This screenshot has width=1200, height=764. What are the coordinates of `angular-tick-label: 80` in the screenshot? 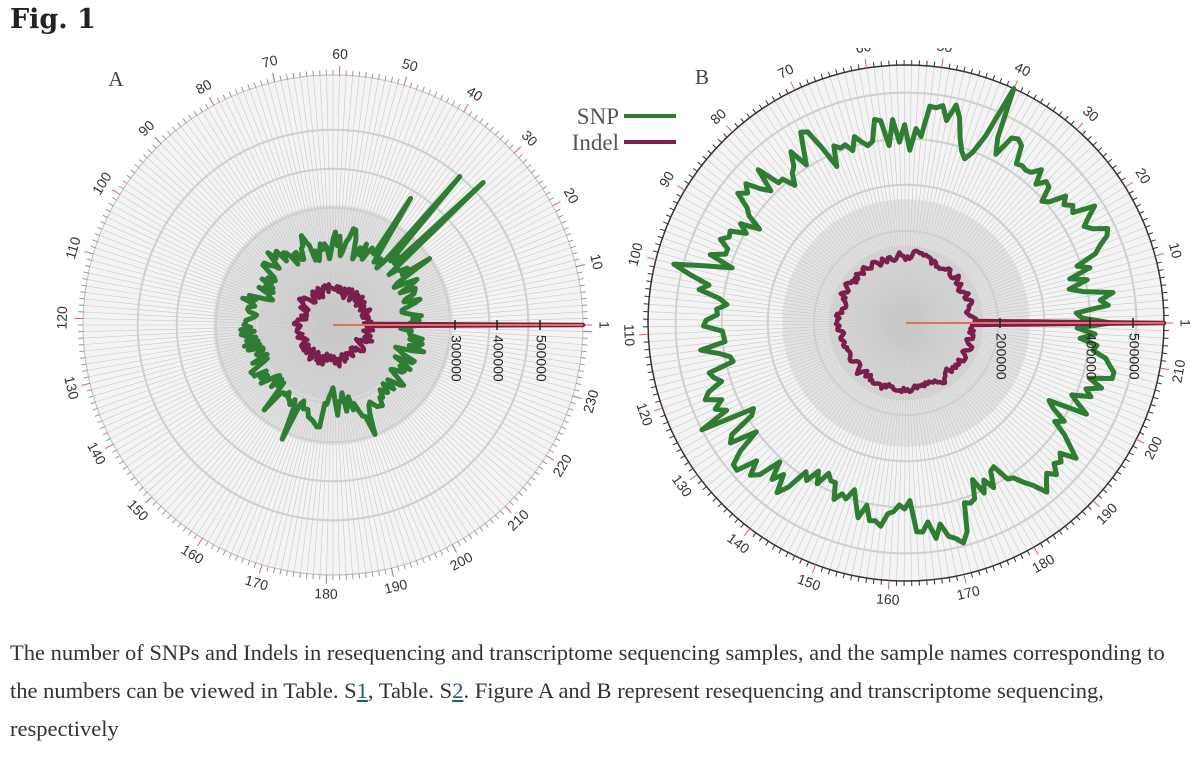 It's located at (204, 87).